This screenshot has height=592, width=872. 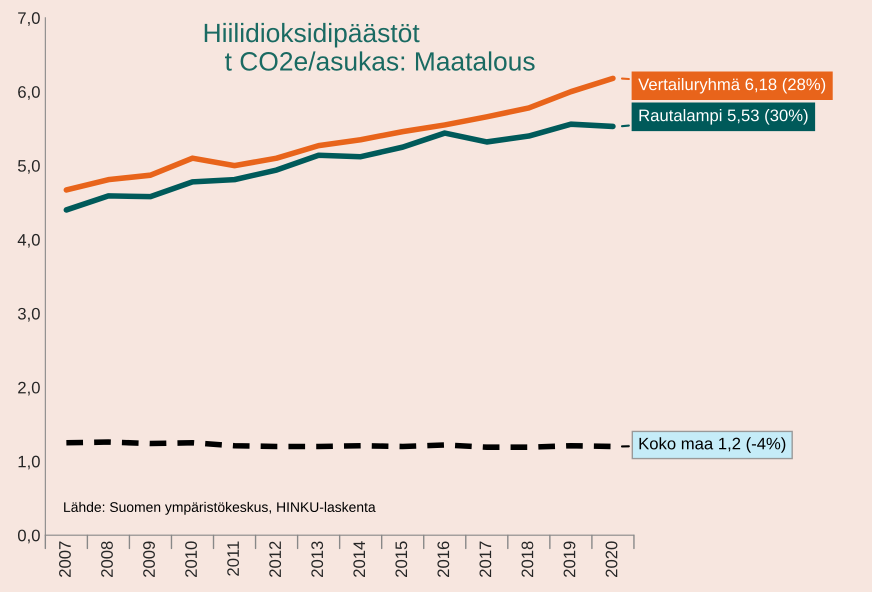 What do you see at coordinates (732, 86) in the screenshot?
I see `legend-label: Vertailuryhmä 6,18 (28%)` at bounding box center [732, 86].